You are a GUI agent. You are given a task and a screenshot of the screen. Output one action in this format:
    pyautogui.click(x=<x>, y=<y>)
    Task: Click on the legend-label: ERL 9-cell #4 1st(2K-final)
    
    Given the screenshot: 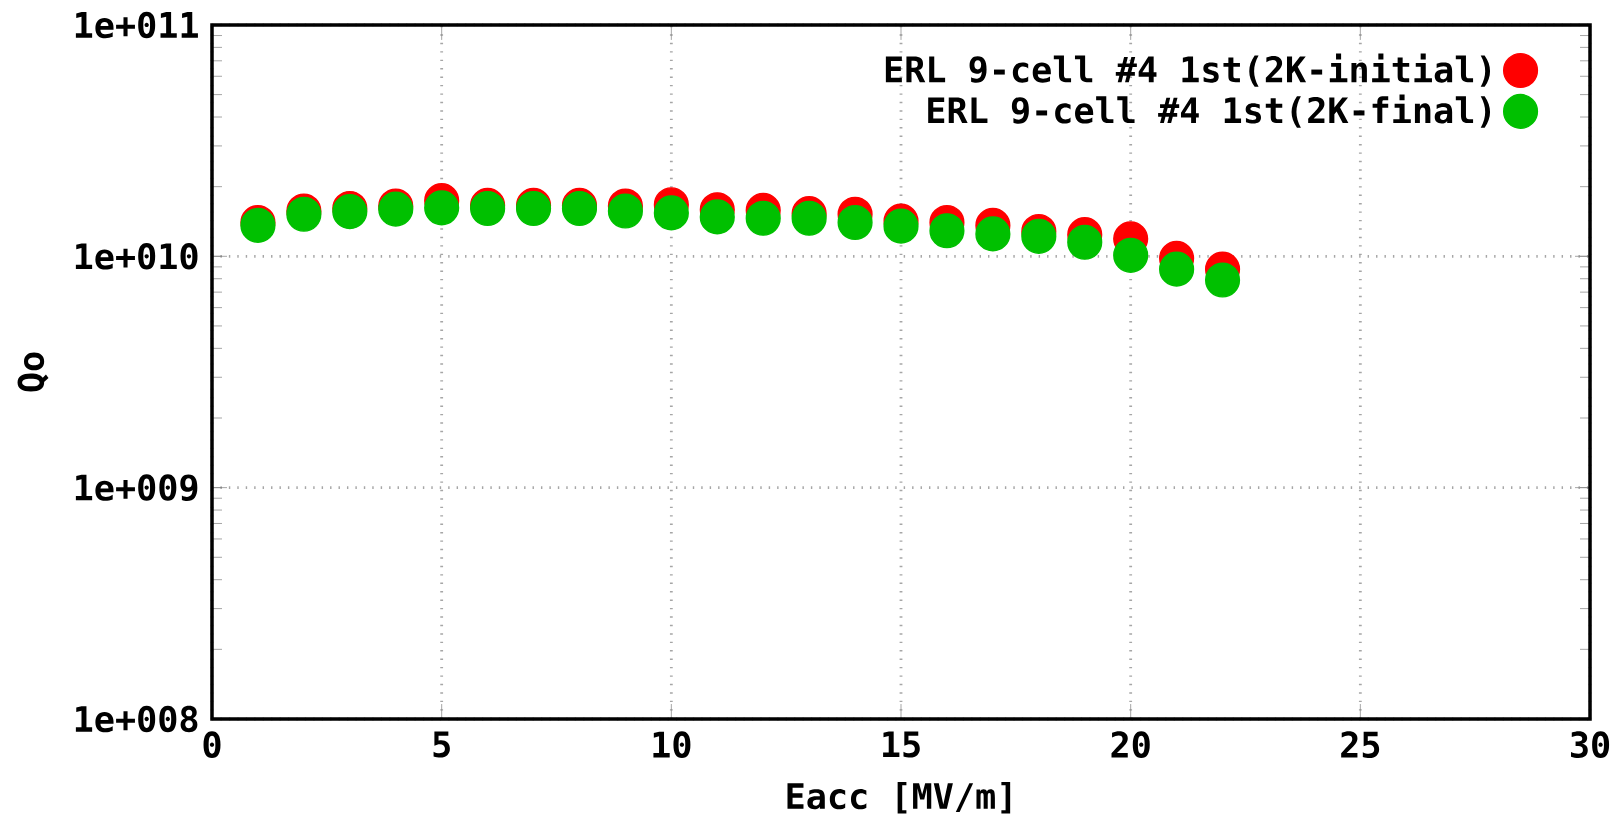 What is the action you would take?
    pyautogui.click(x=1209, y=111)
    